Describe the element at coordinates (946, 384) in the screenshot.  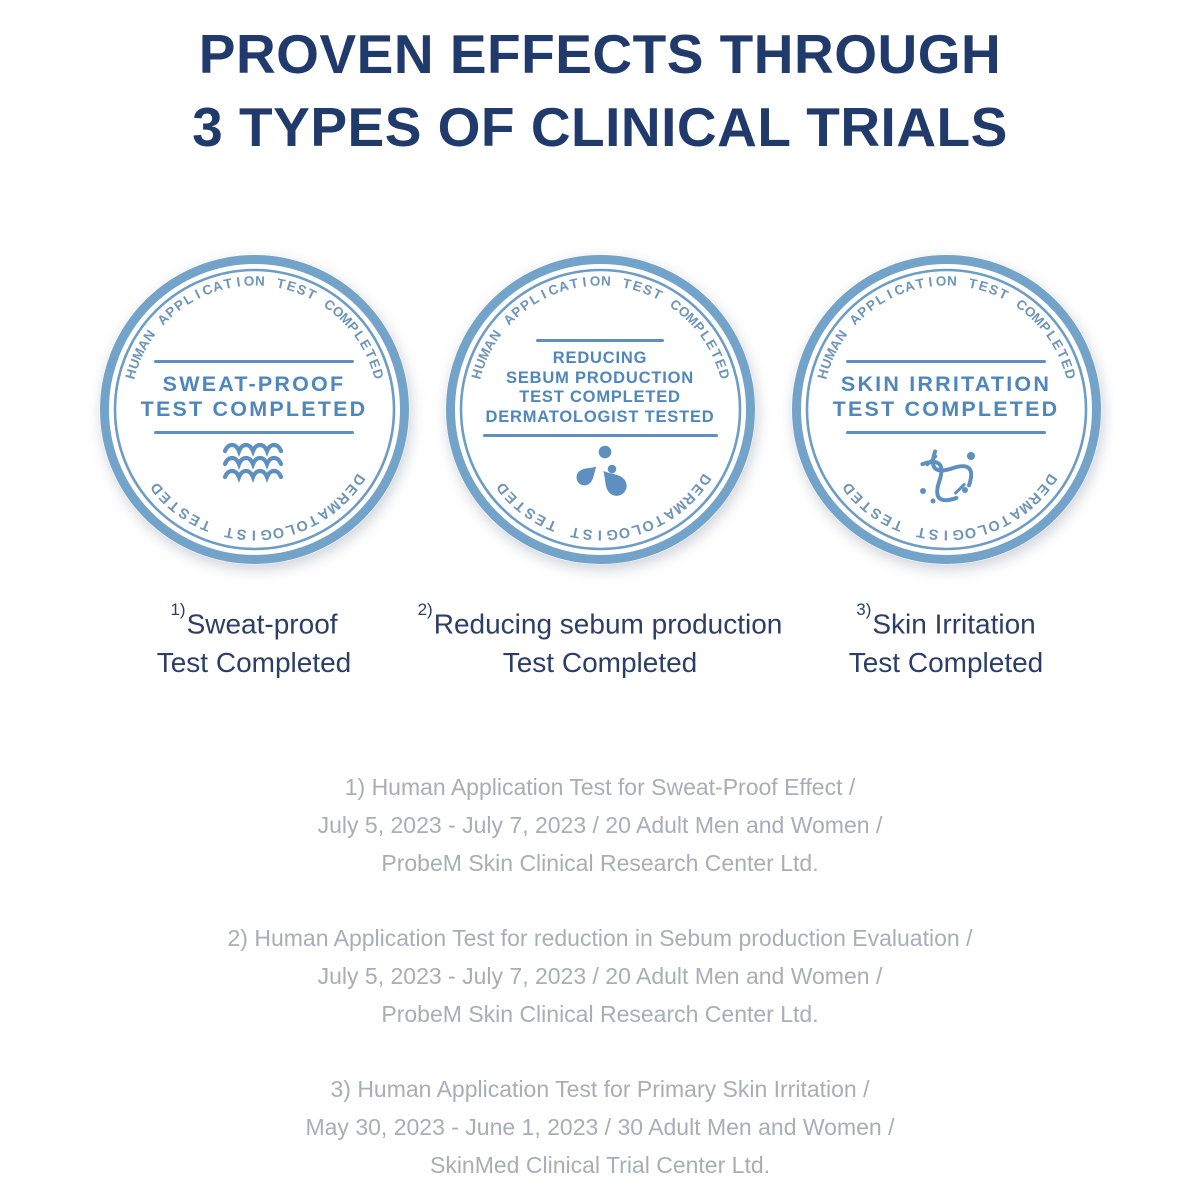
I see `seal-line: SKIN IRRITATION` at that location.